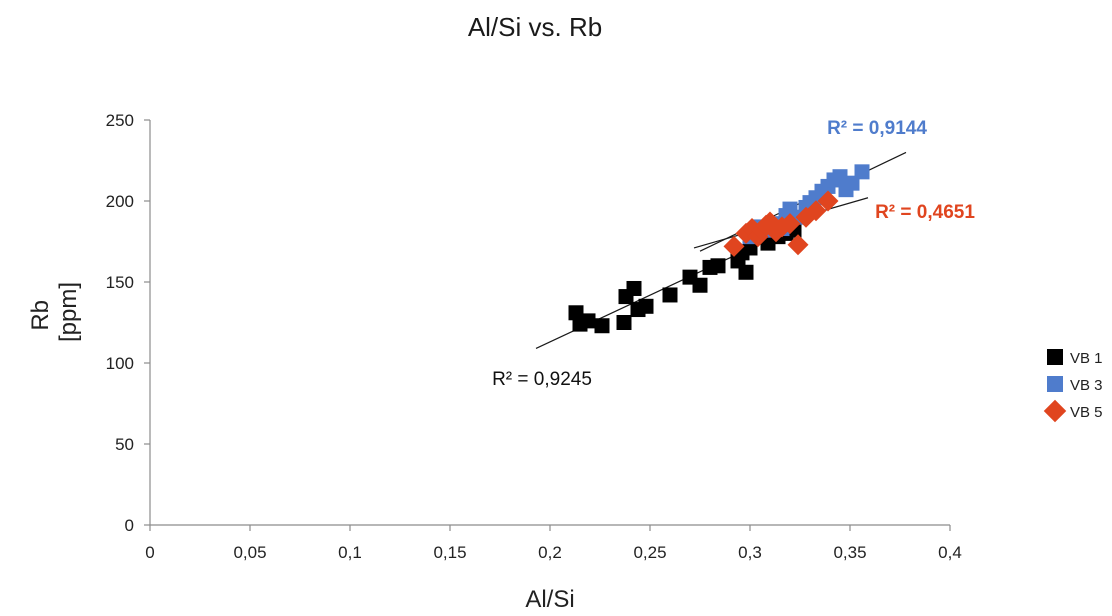 The width and height of the screenshot is (1112, 616). Describe the element at coordinates (925, 212) in the screenshot. I see `r2-label: R² = 0,4651` at that location.